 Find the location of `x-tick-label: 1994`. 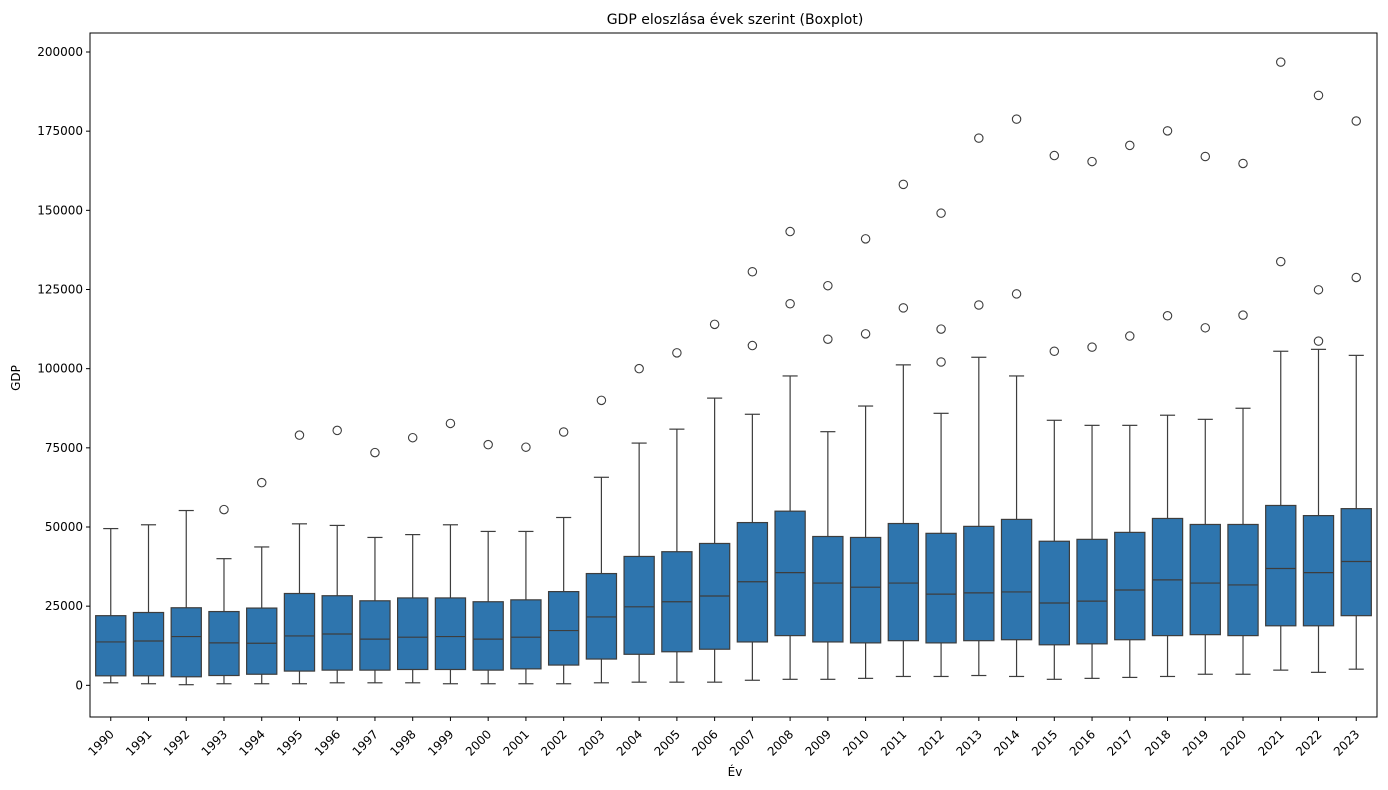

x-tick-label: 1994 is located at coordinates (251, 742).